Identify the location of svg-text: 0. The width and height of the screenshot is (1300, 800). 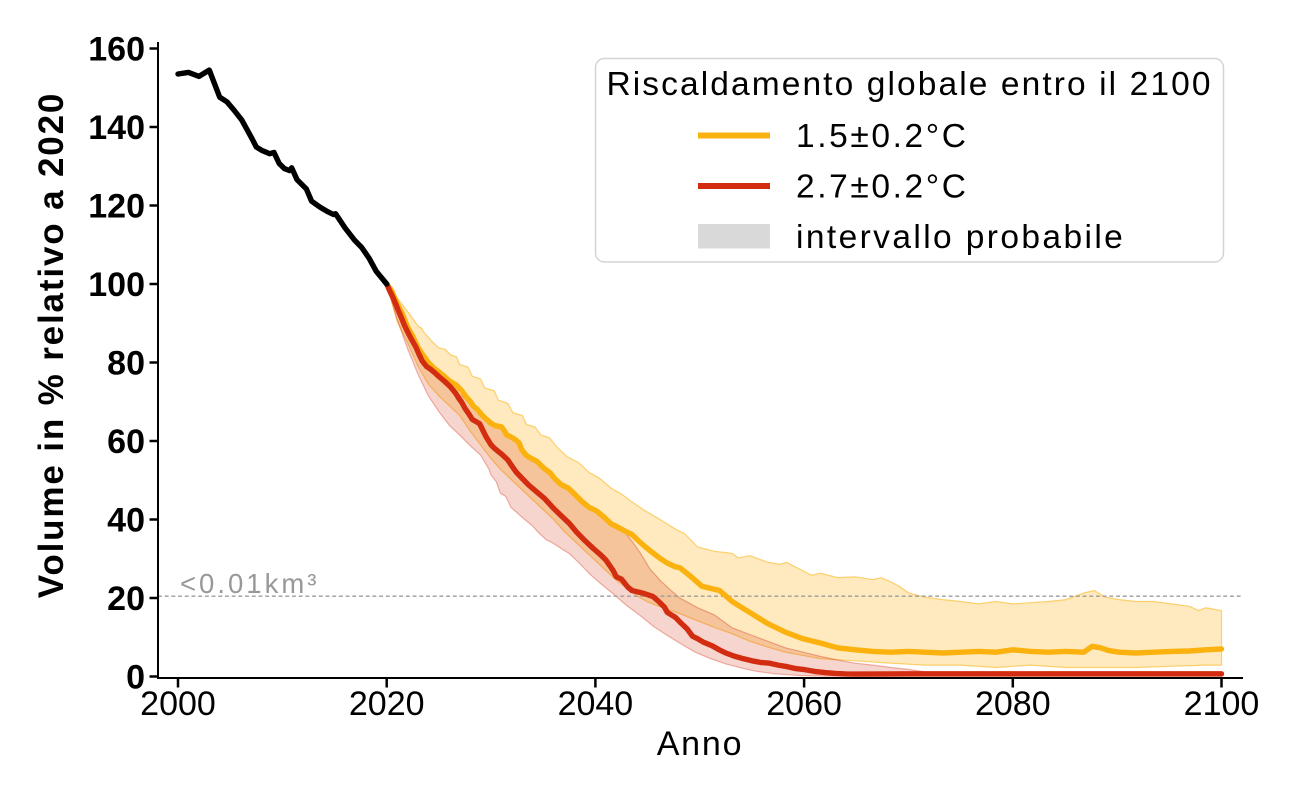
(135, 678).